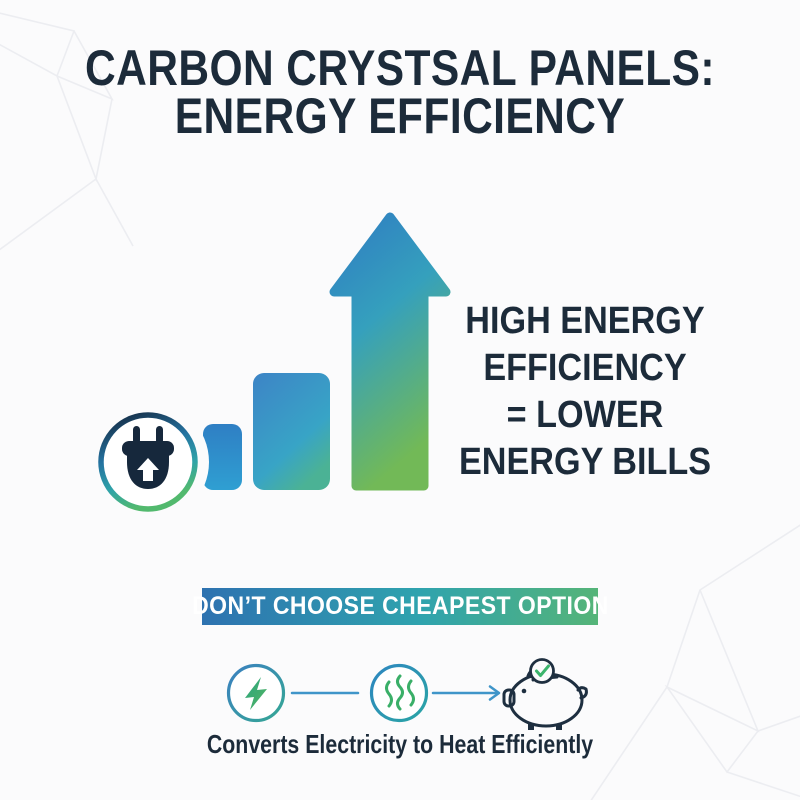  I want to click on warning-banner: DON’T CHOOSE CHEAPEST OPTION, so click(400, 606).